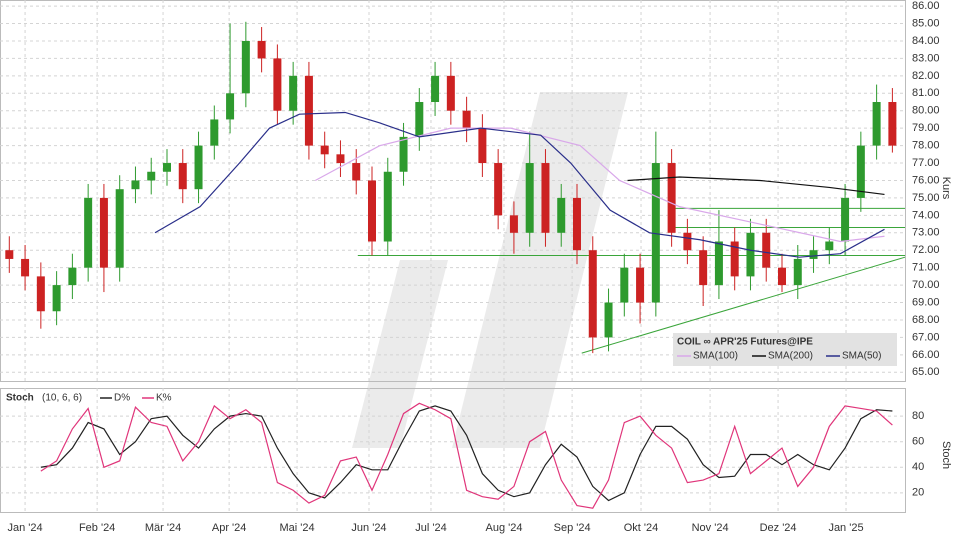 The width and height of the screenshot is (960, 540). I want to click on y-tick-label: 68.00, so click(926, 320).